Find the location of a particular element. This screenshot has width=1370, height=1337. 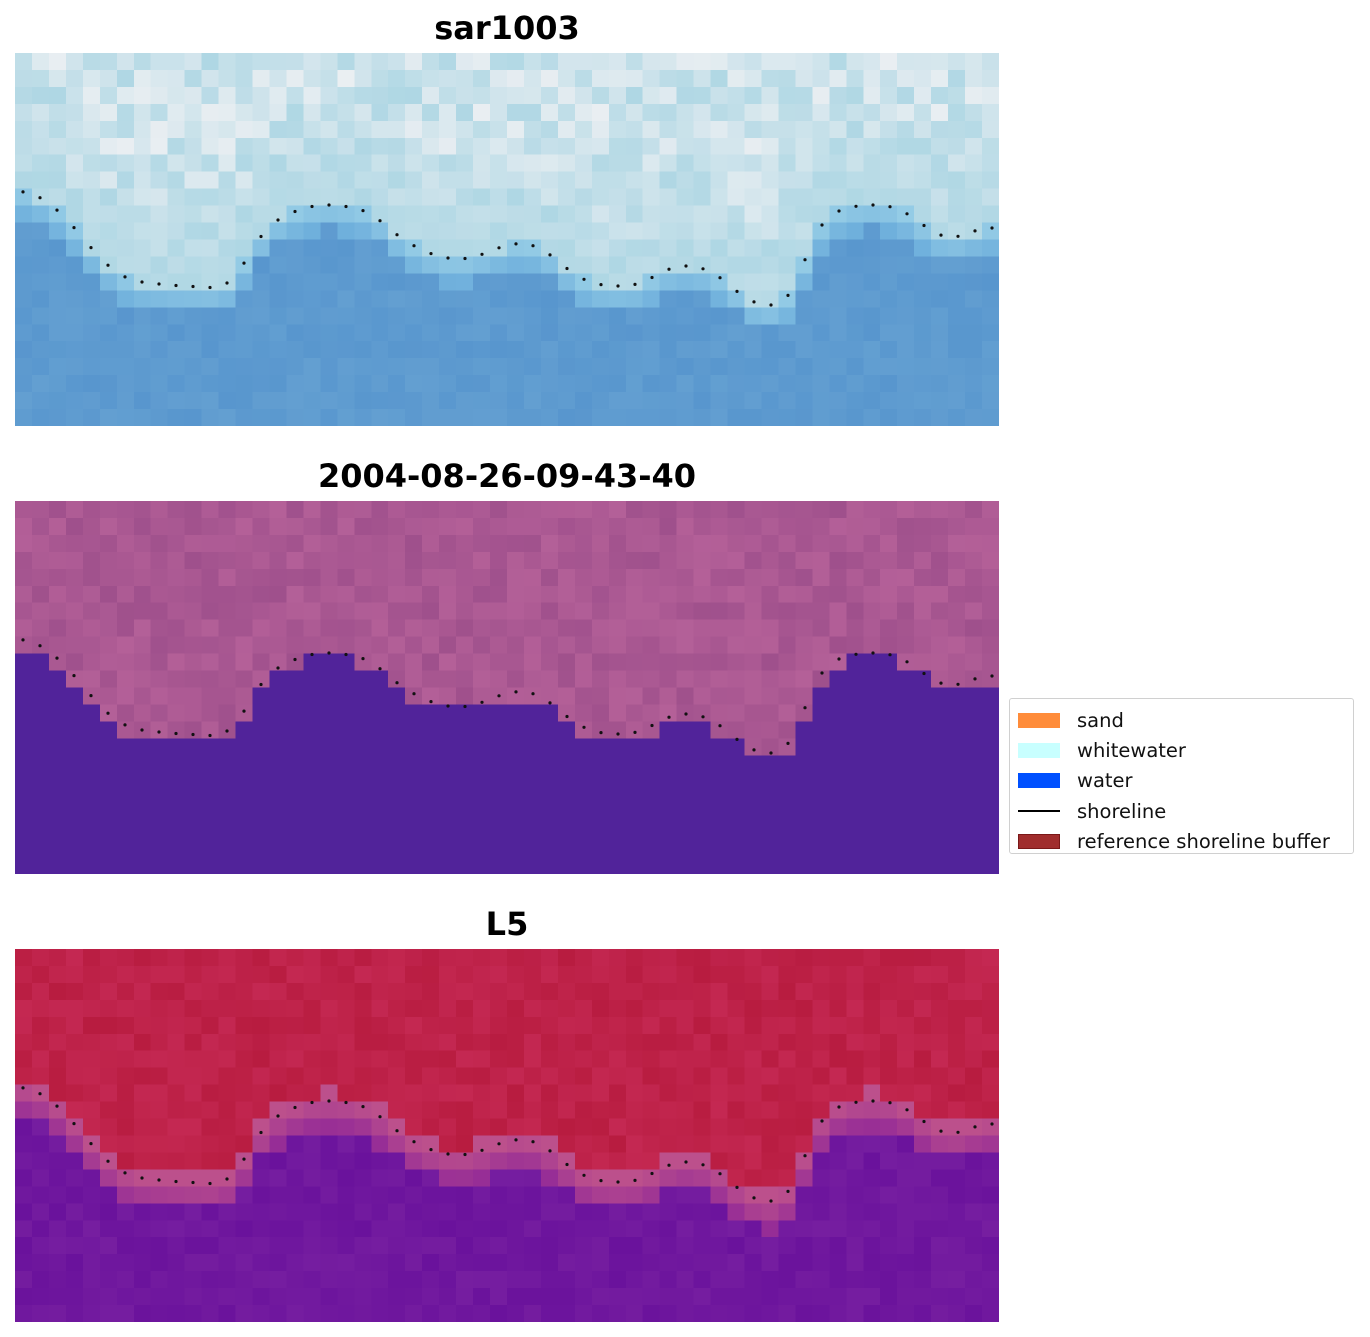

legend-label-buffer: reference shoreline buffer is located at coordinates (1203, 842).